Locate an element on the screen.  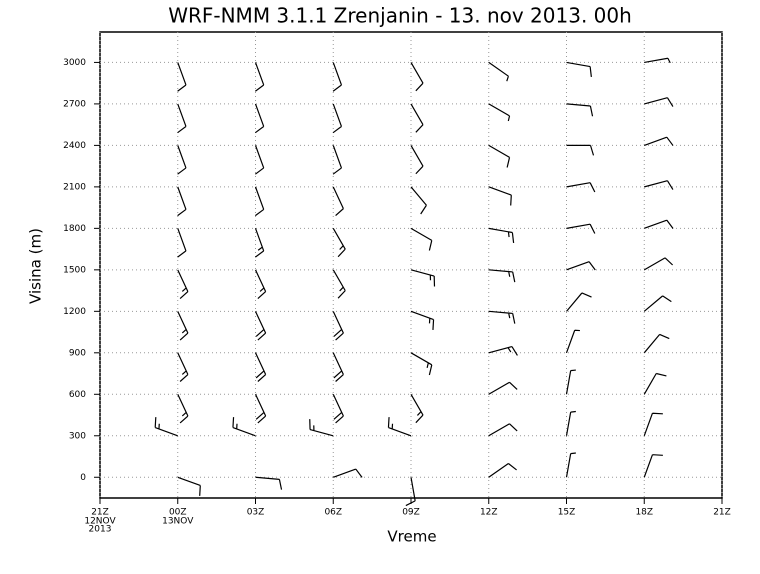
y-tick-label: 300 is located at coordinates (77, 436).